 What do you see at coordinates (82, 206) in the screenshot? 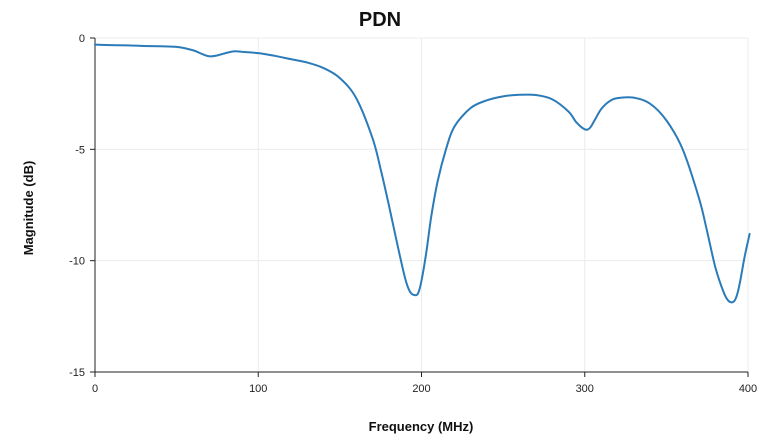
I see `y-axis-ticks: 0 -5 -10 -15` at bounding box center [82, 206].